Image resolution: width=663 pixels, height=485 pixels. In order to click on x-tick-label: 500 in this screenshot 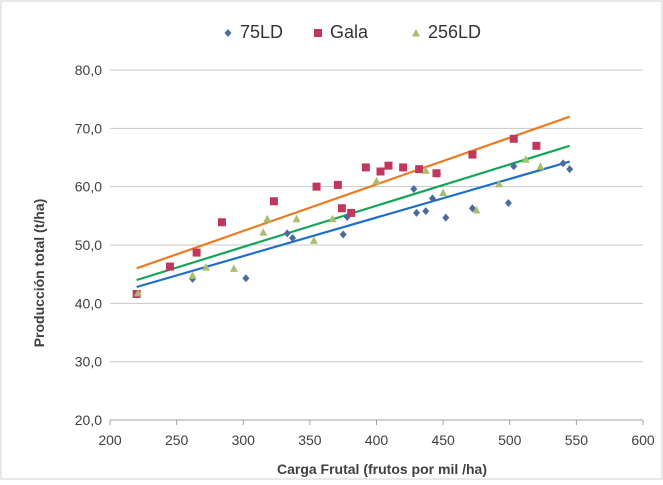, I will do `click(510, 440)`.